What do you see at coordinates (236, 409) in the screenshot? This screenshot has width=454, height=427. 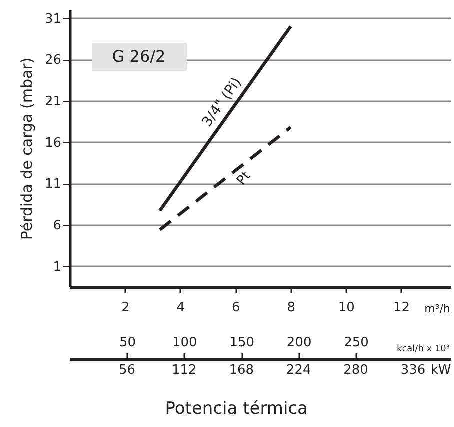 I see `text: Potencia térmica` at bounding box center [236, 409].